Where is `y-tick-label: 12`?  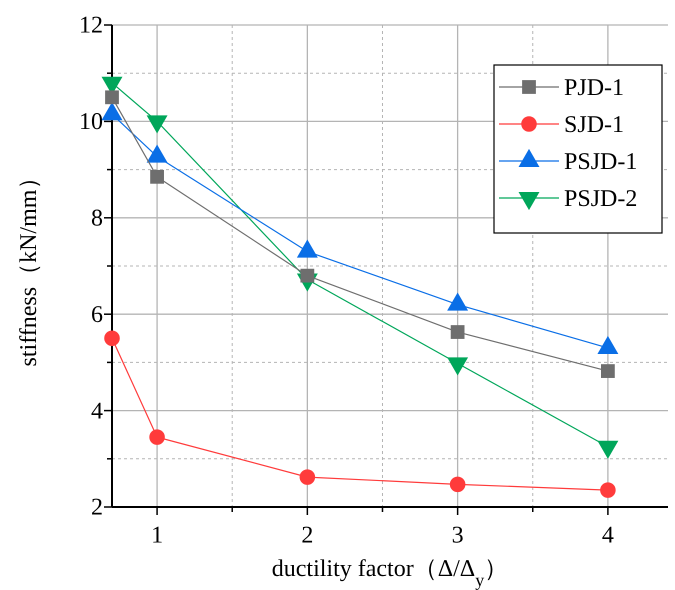 y-tick-label: 12 is located at coordinates (91, 25).